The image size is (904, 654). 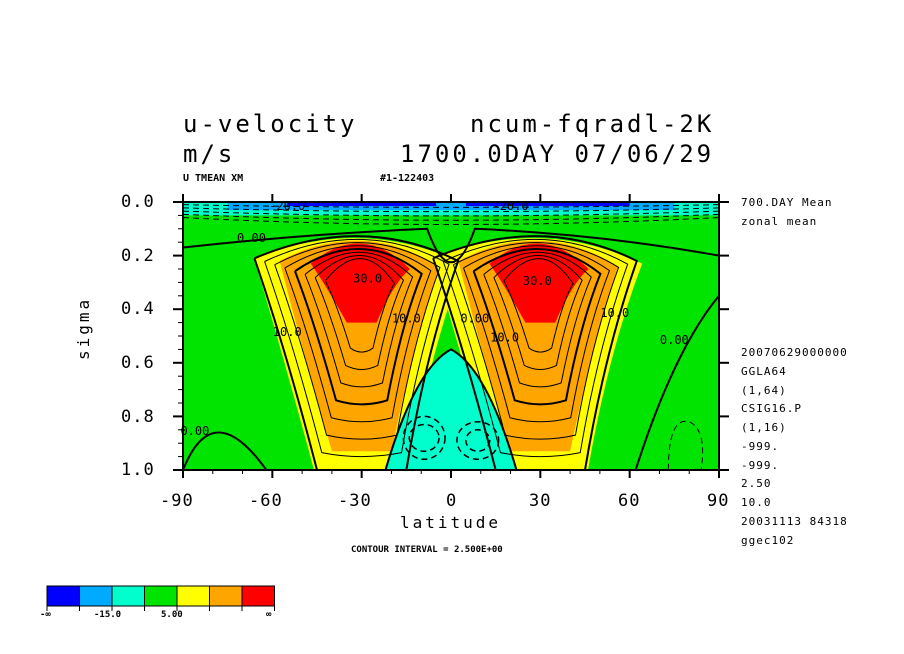 What do you see at coordinates (266, 501) in the screenshot?
I see `x-tick-label: -60` at bounding box center [266, 501].